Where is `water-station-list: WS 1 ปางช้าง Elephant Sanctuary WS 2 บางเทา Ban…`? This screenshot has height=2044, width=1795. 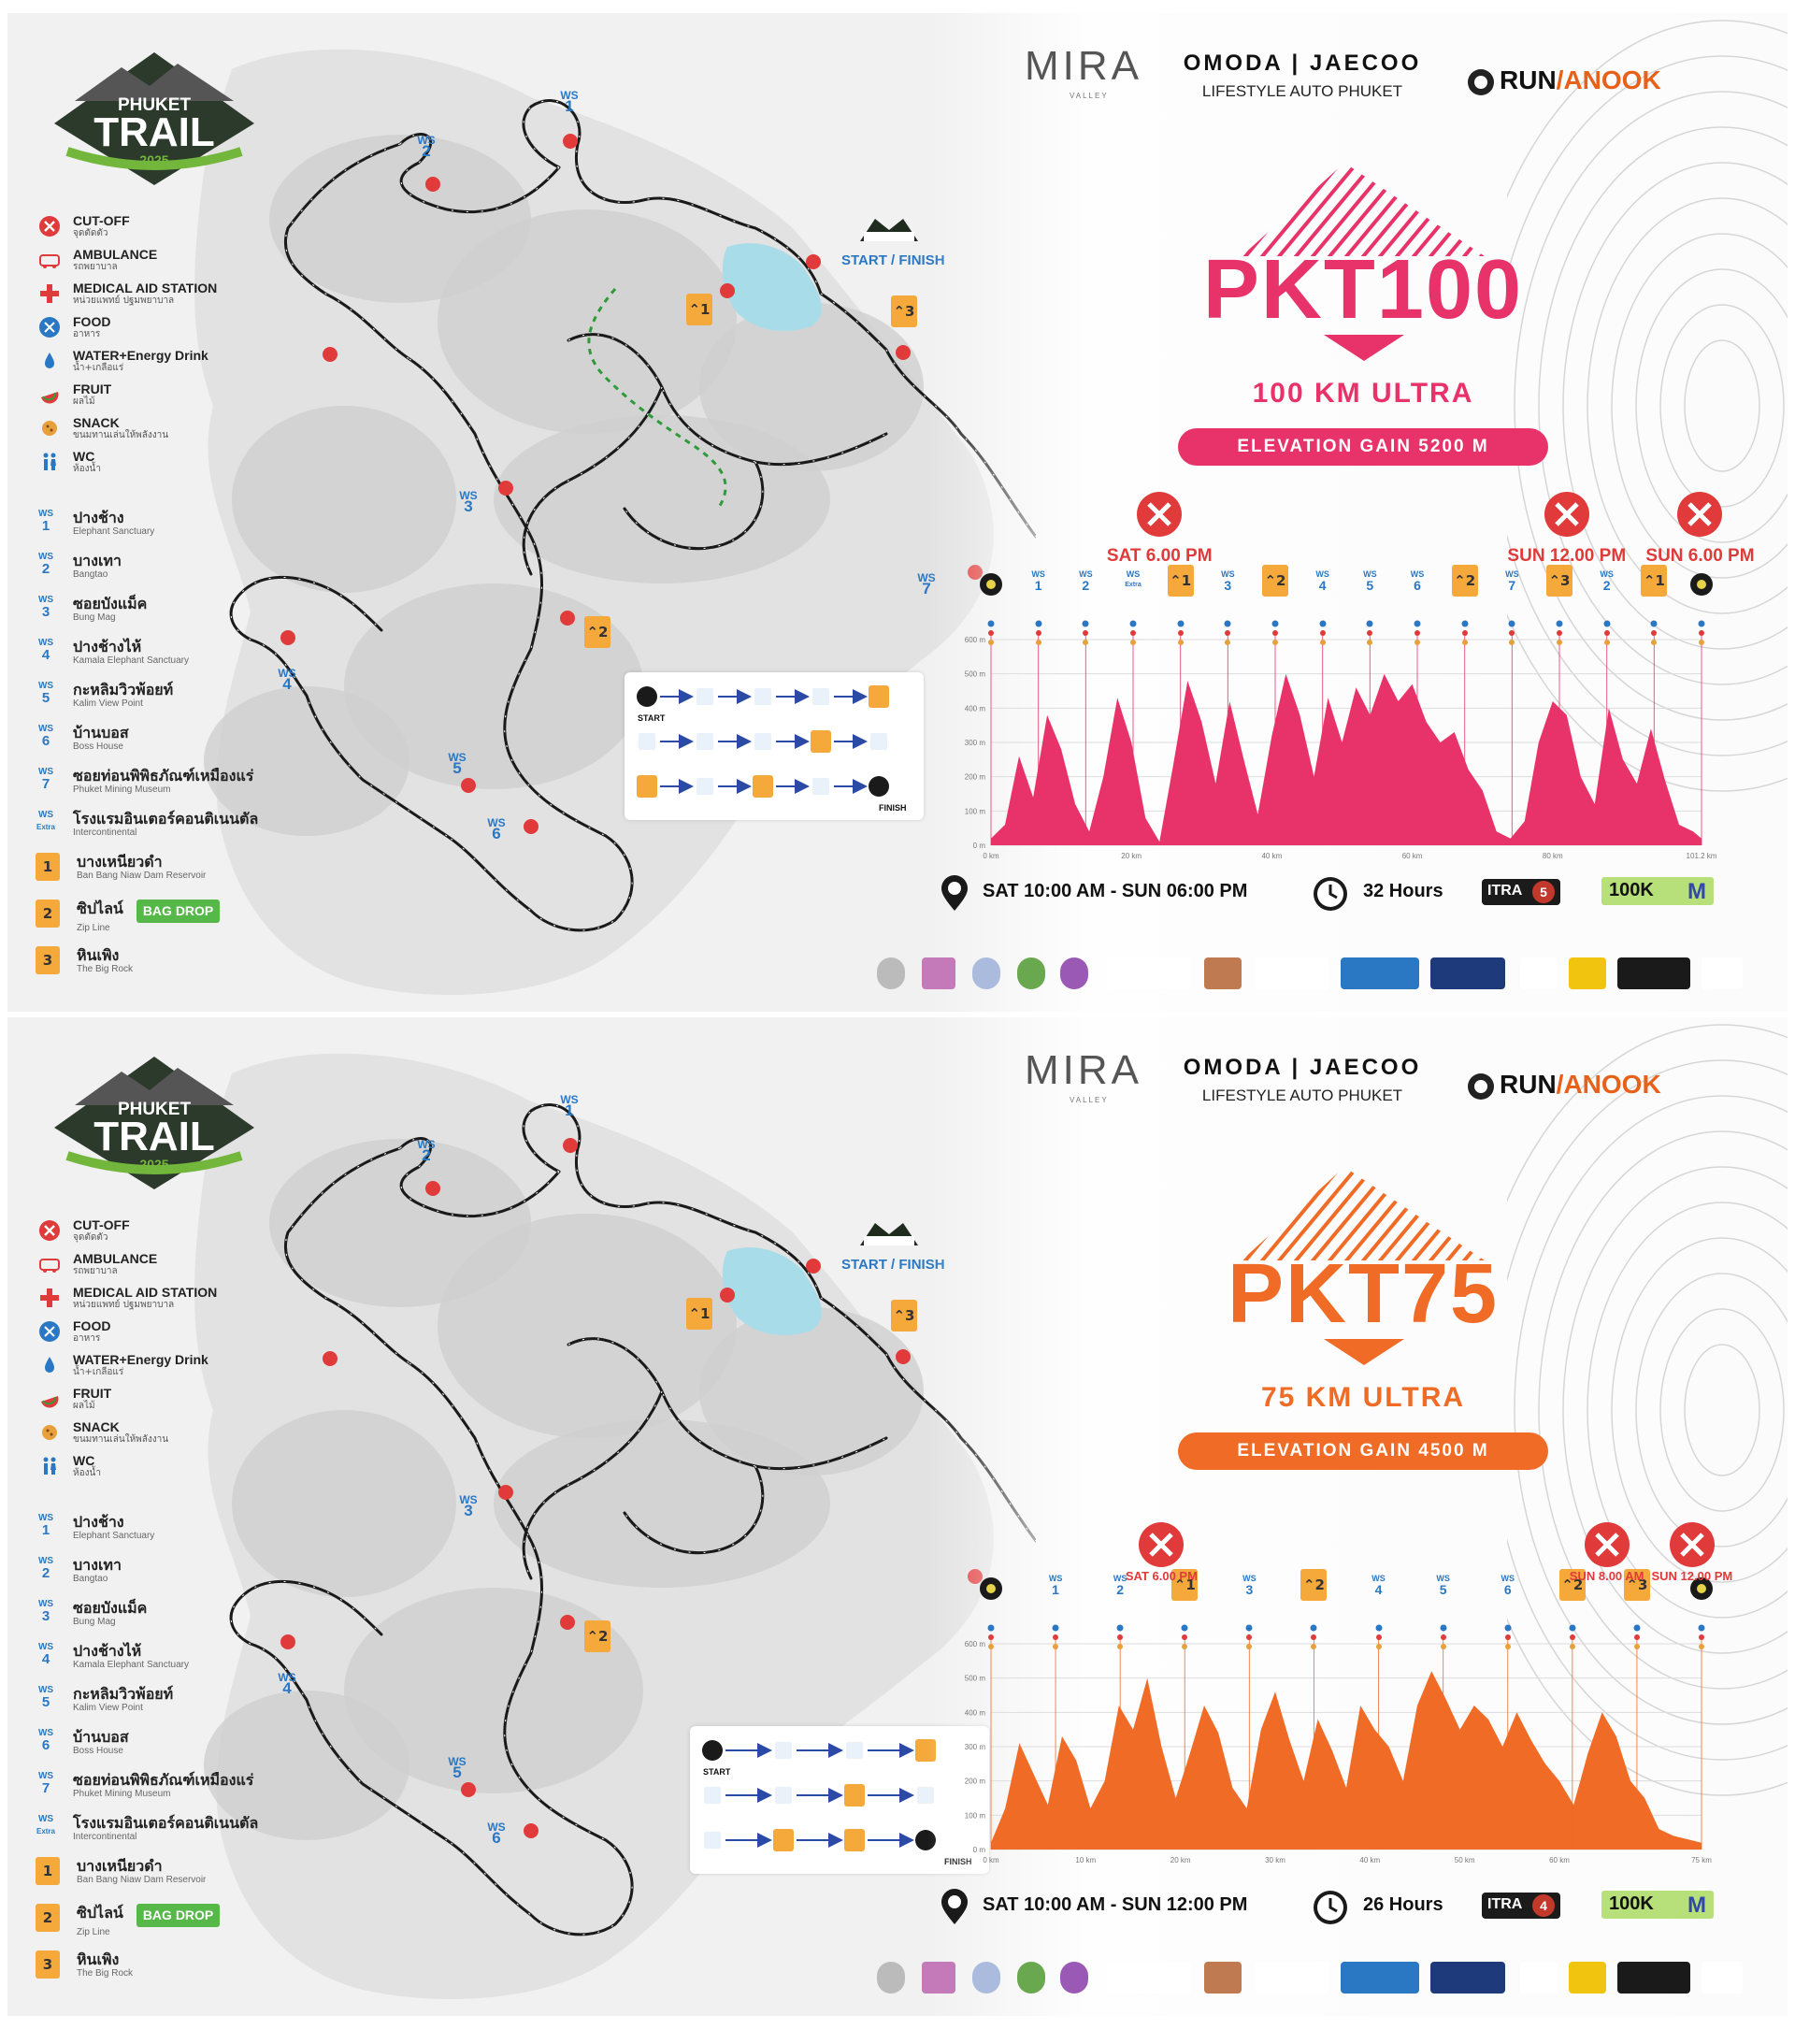
water-station-list: WS 1 ปางช้าง Elephant Sanctuary WS 2 บางเทา Ban… is located at coordinates (167, 751).